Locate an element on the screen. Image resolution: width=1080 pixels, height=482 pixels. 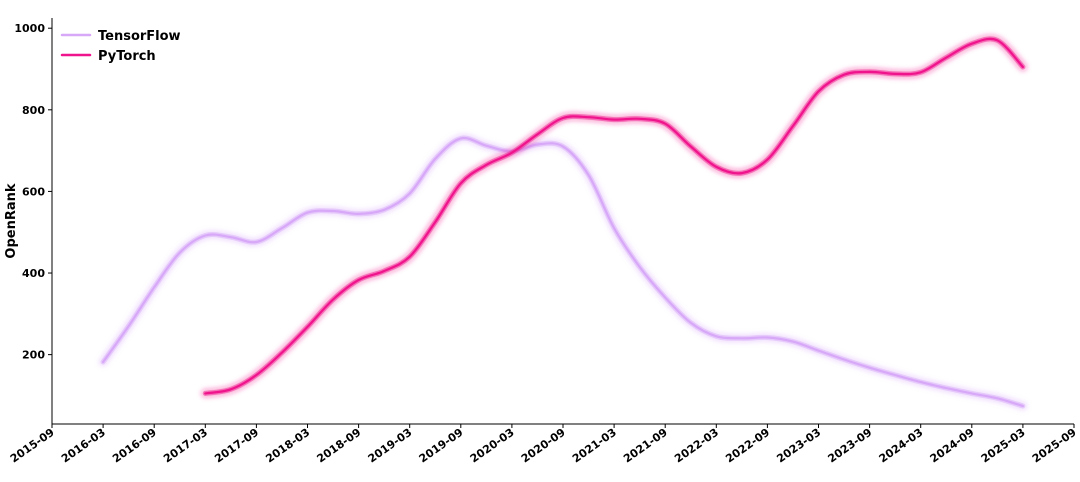
x-tick-label: 2023-03 is located at coordinates (798, 446).